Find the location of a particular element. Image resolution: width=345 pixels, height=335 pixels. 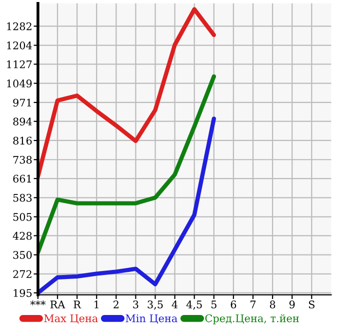

y-tick-label: 272 is located at coordinates (22, 274).